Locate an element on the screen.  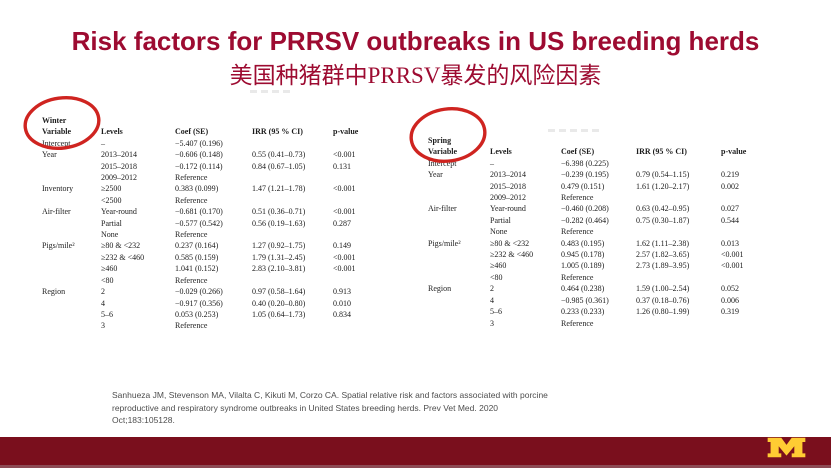
table-cell: 0.55 (0.41–0.73) is located at coordinates (279, 155).